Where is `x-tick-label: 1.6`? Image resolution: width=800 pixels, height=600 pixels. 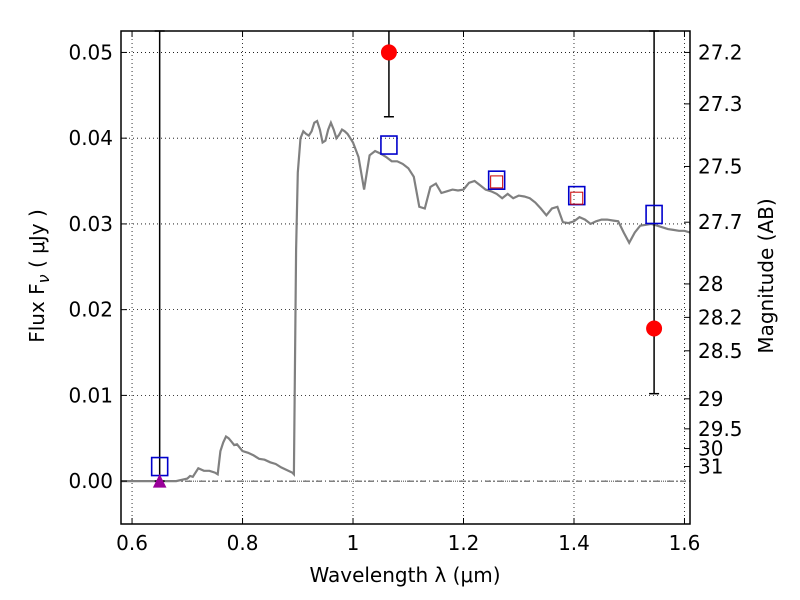
x-tick-label: 1.6 is located at coordinates (685, 543).